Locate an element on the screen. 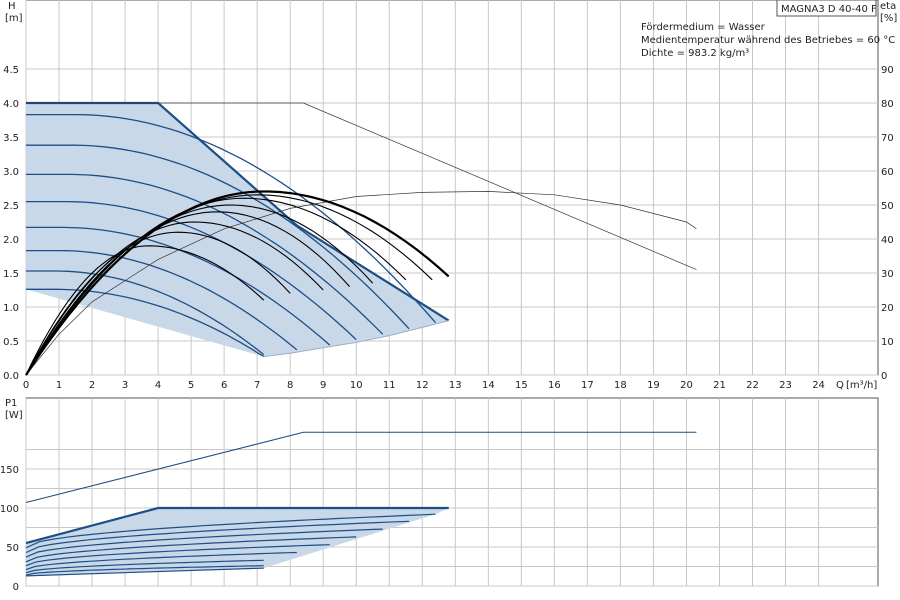  h-tick-label: 2.0 is located at coordinates (11, 240).